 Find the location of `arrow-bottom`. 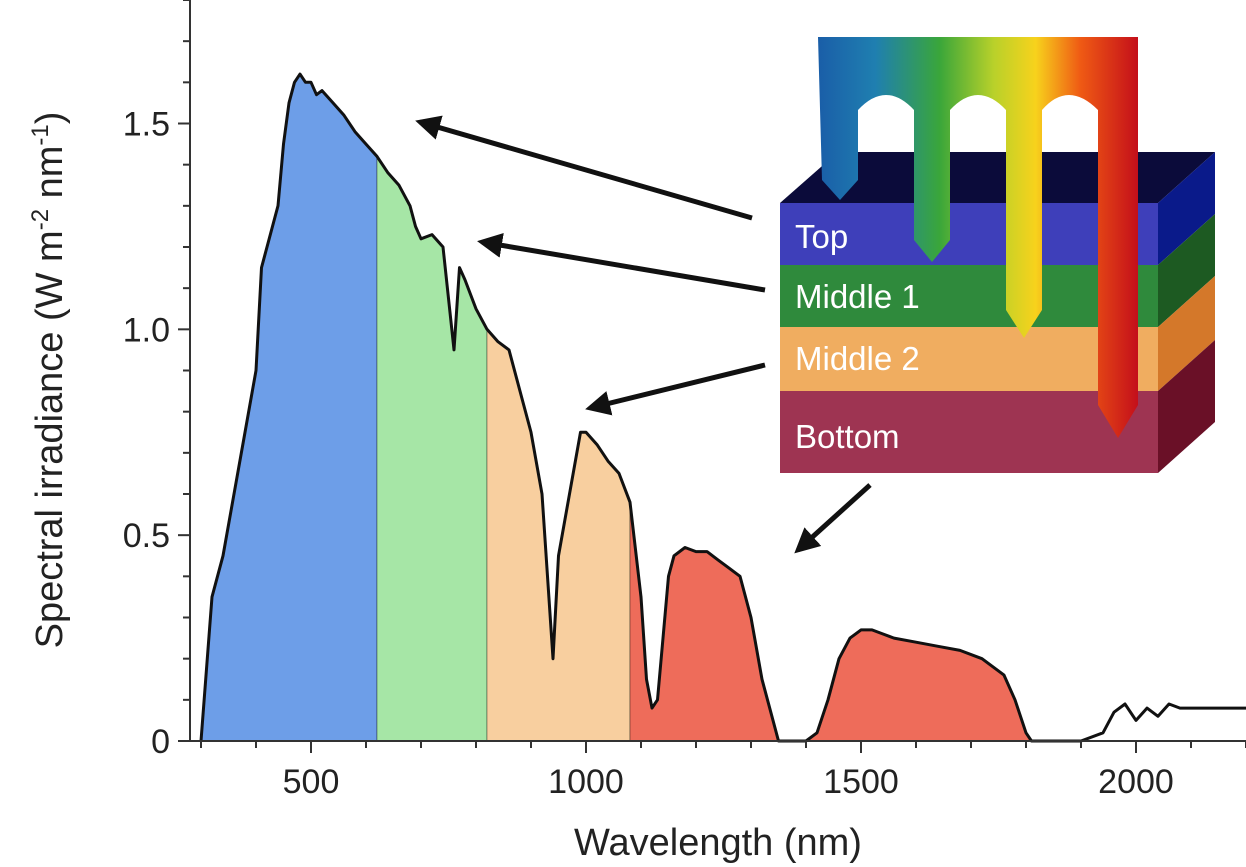

arrow-bottom is located at coordinates (833, 518).